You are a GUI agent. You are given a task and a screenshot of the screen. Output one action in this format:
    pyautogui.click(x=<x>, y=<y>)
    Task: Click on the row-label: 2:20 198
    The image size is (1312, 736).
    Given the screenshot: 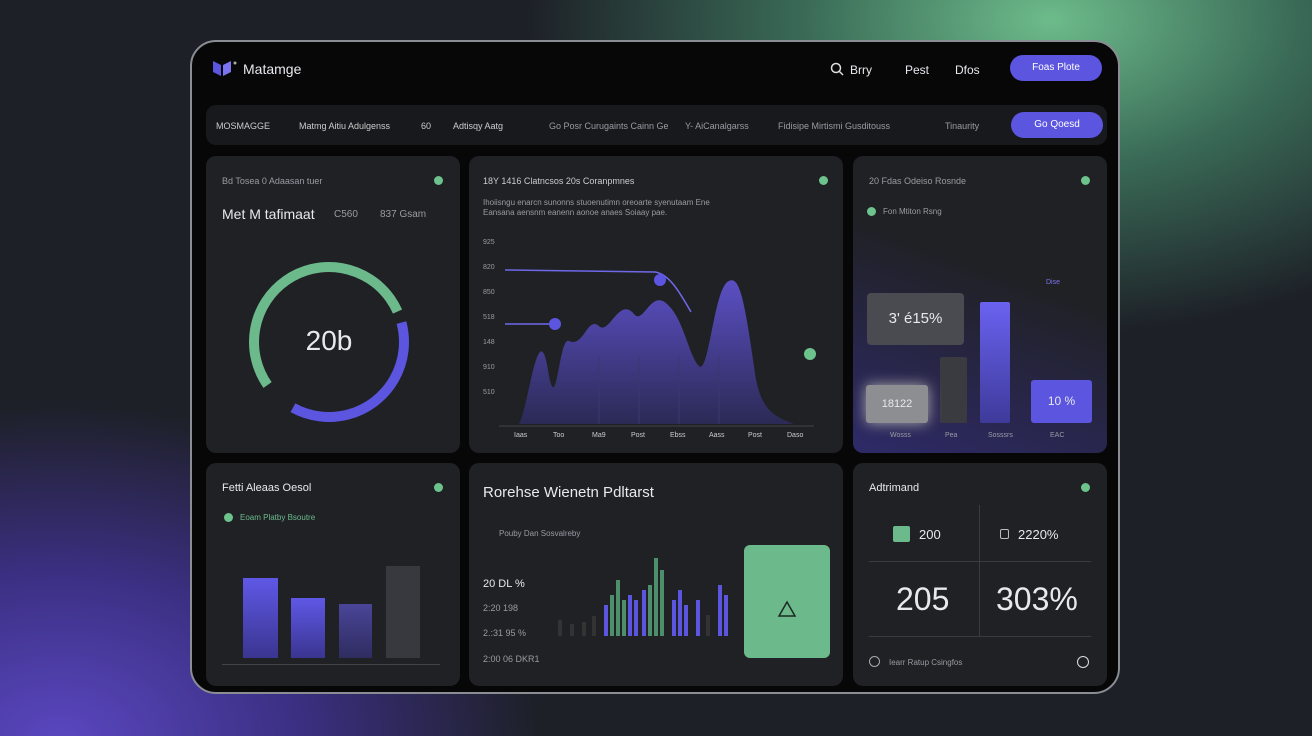 What is the action you would take?
    pyautogui.click(x=501, y=608)
    